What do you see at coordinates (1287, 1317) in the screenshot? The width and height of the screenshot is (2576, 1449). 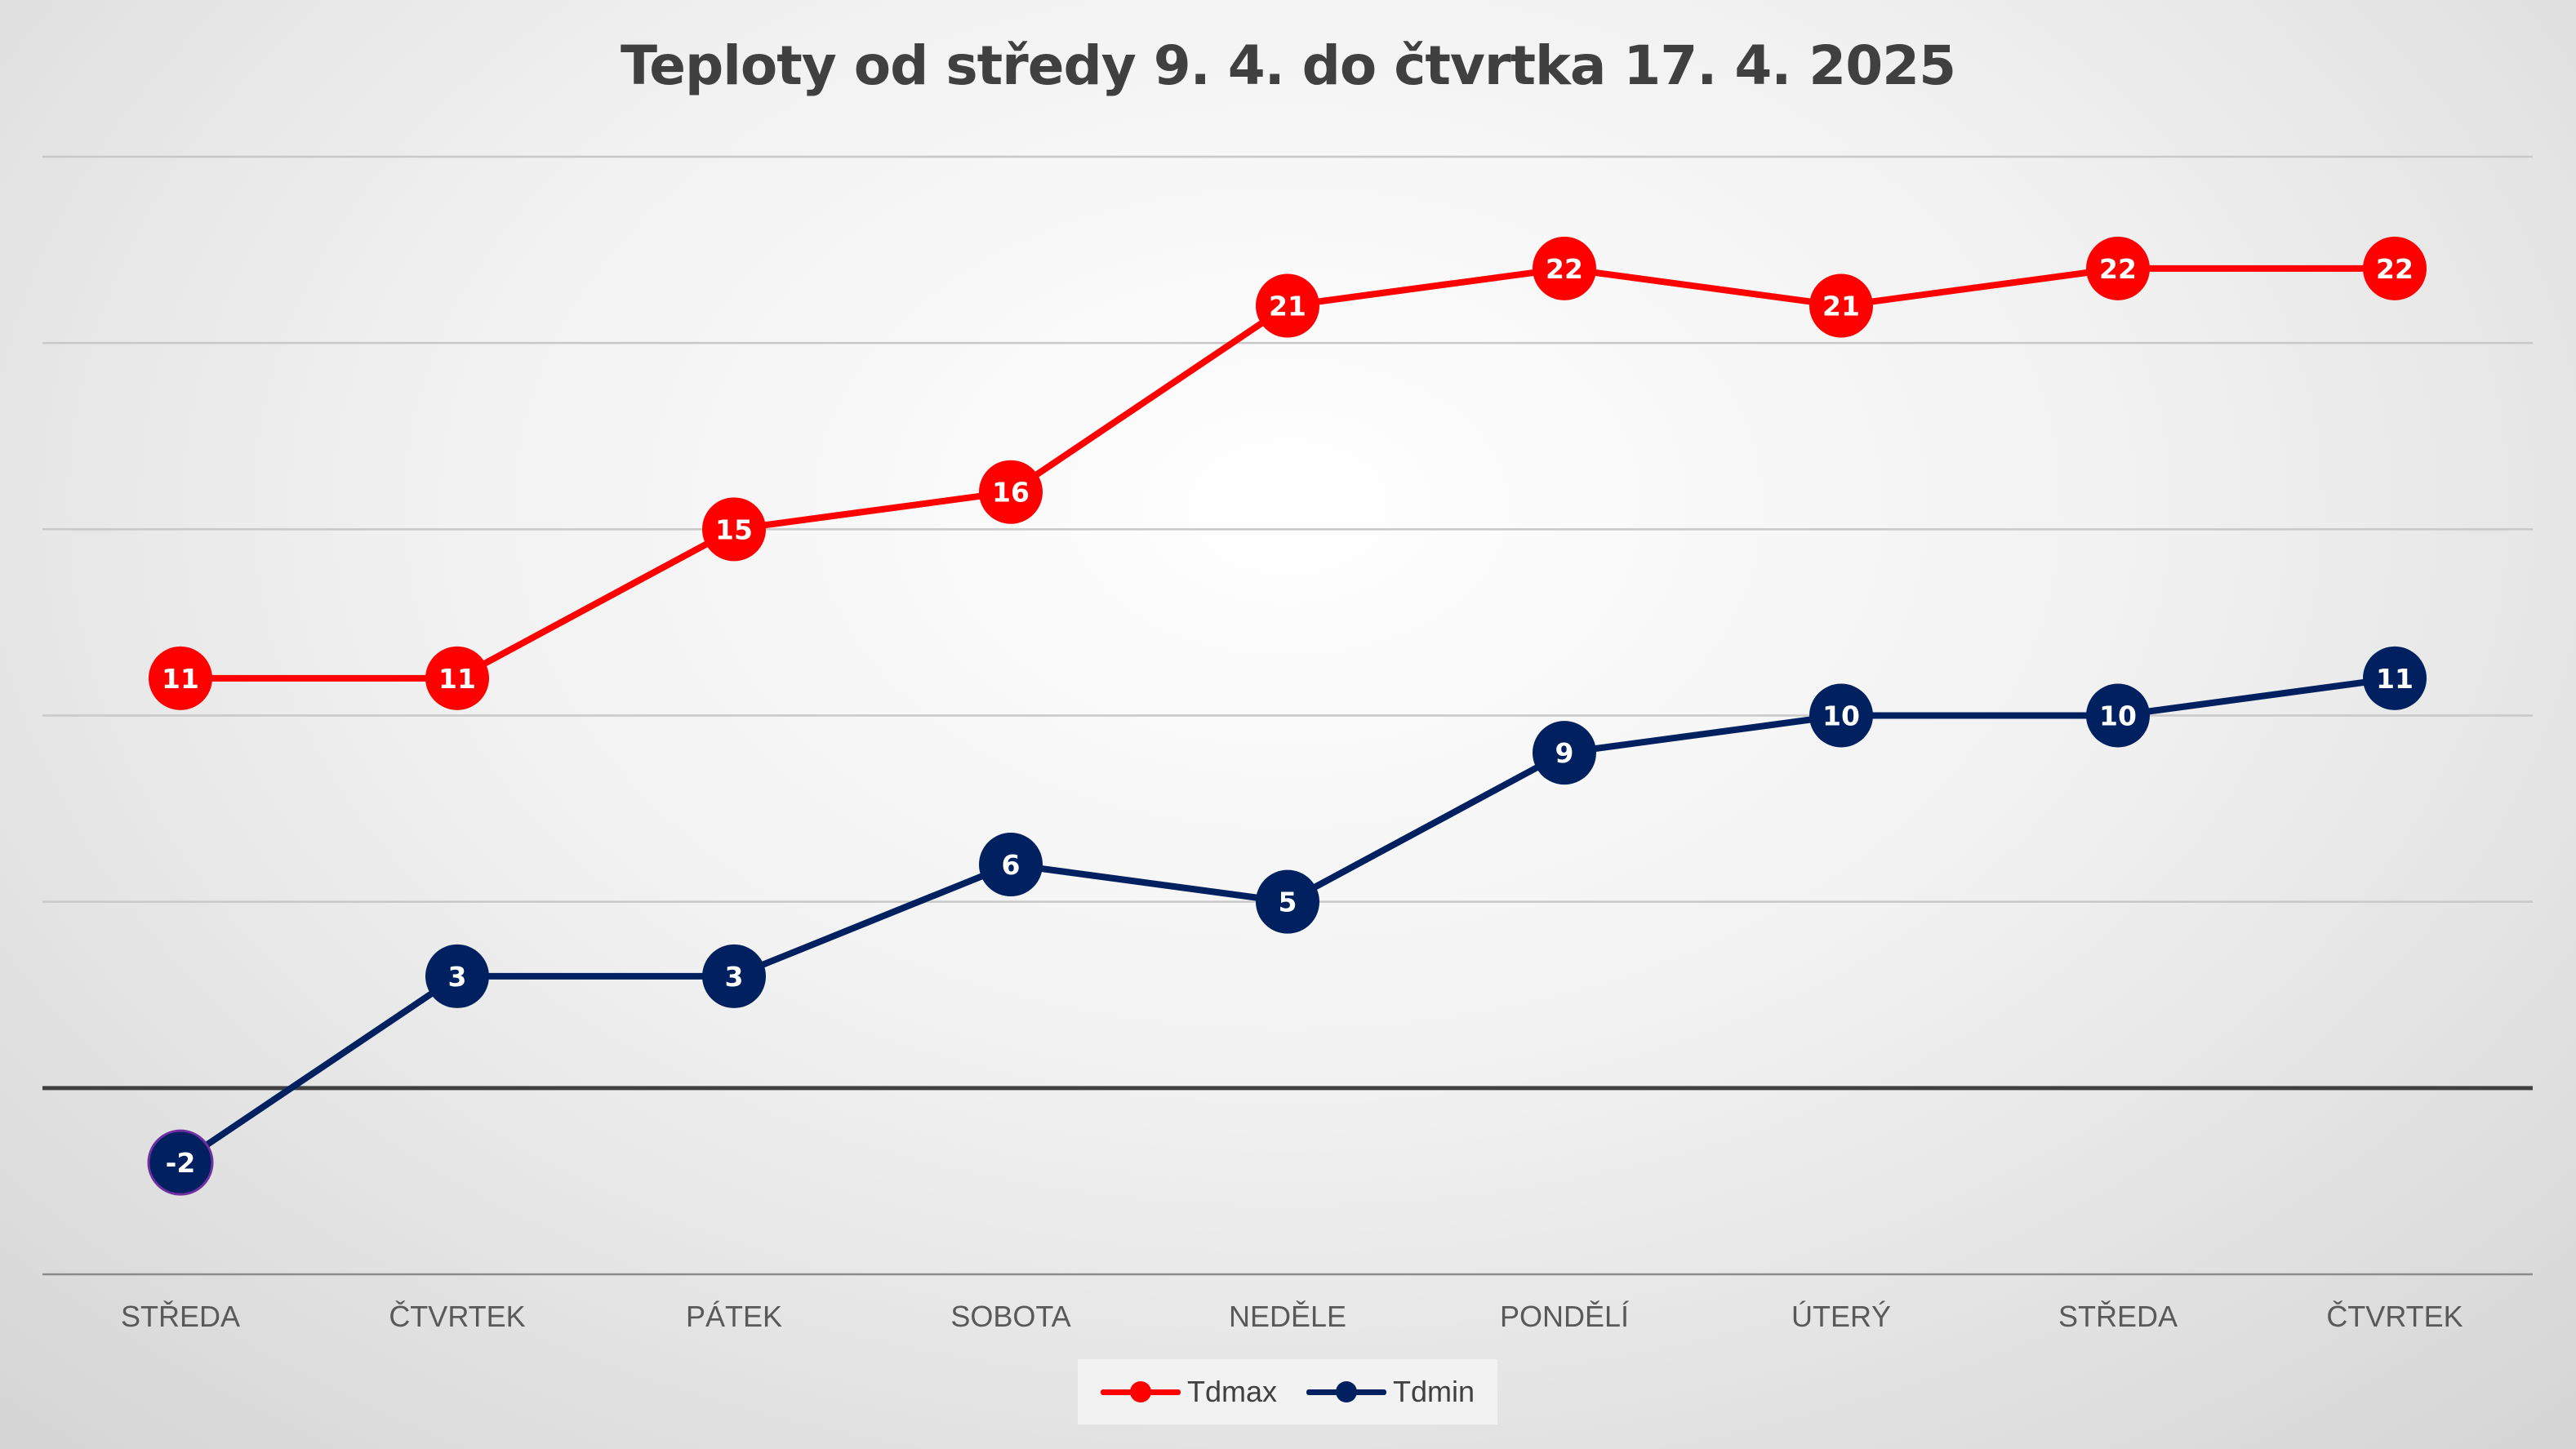 I see `x-tick-label: NEDĚLE` at bounding box center [1287, 1317].